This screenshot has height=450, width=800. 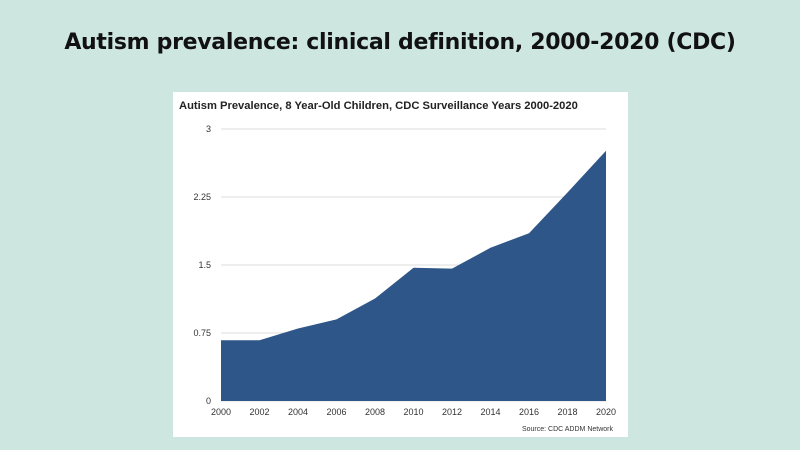 I want to click on x-tick-label: 2012, so click(x=452, y=412).